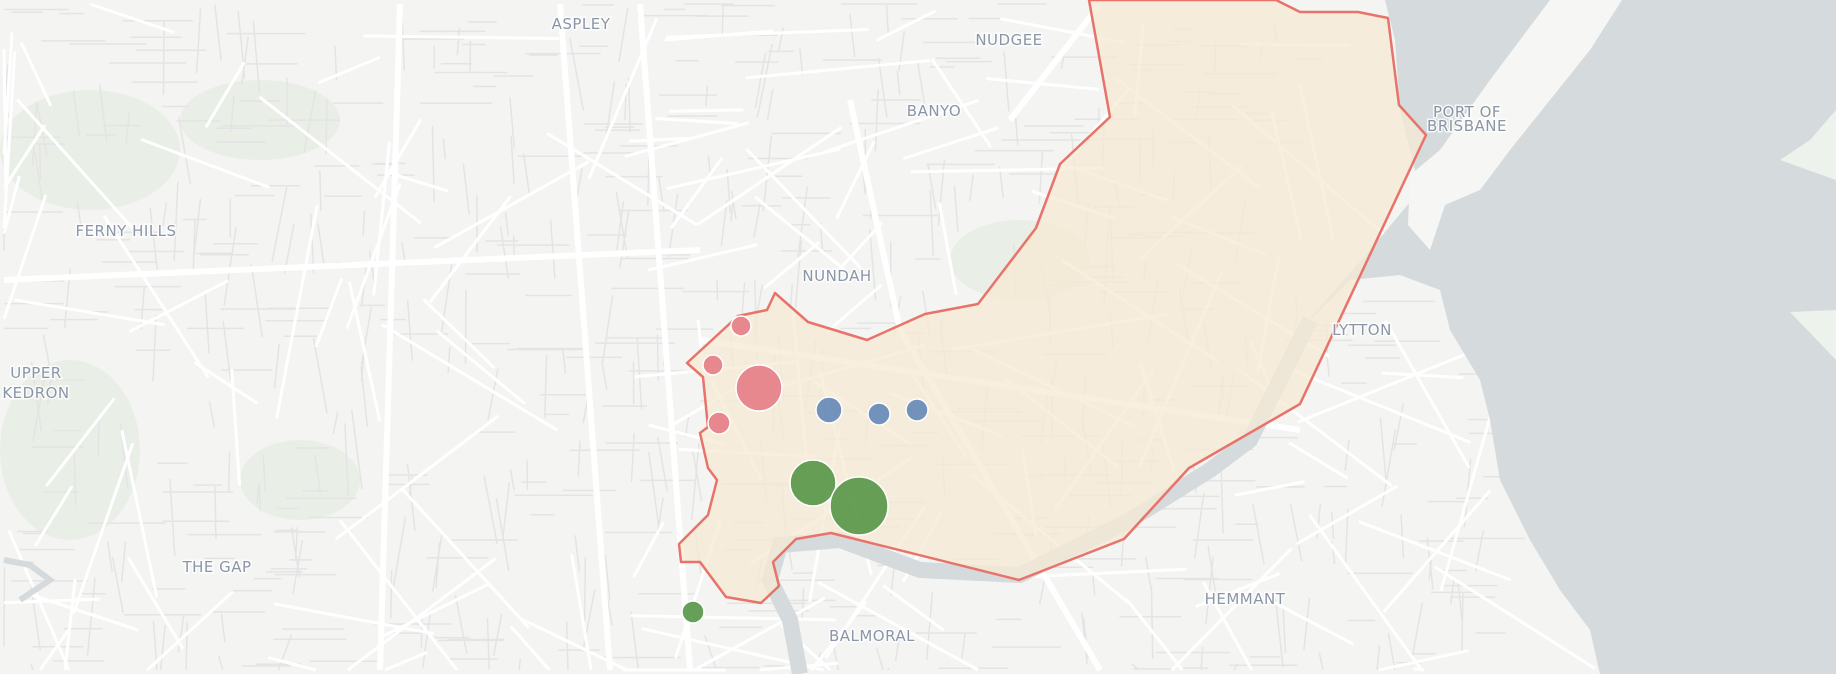 This screenshot has width=1836, height=674. I want to click on label-upper-kedron-2: KEDRON, so click(35, 393).